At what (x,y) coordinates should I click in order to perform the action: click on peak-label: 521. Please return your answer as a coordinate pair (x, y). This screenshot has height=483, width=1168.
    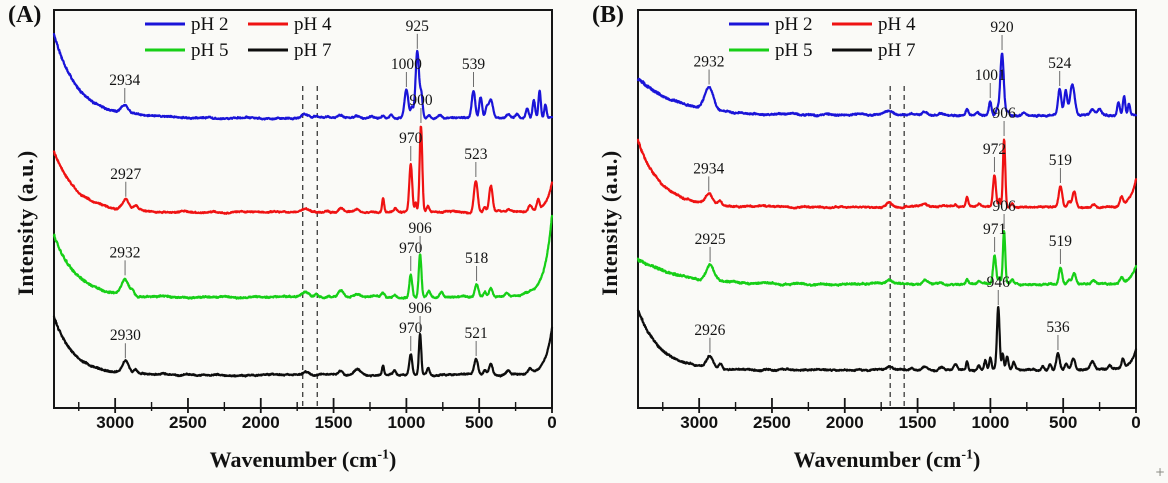
    Looking at the image, I should click on (476, 333).